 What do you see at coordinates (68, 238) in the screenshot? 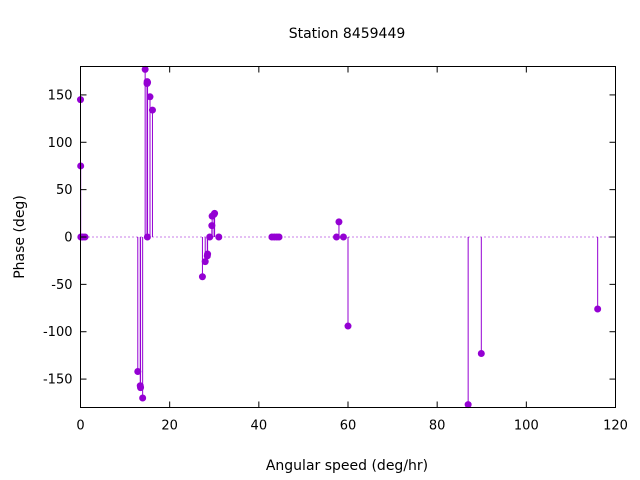
I see `y-tick-label: 0` at bounding box center [68, 238].